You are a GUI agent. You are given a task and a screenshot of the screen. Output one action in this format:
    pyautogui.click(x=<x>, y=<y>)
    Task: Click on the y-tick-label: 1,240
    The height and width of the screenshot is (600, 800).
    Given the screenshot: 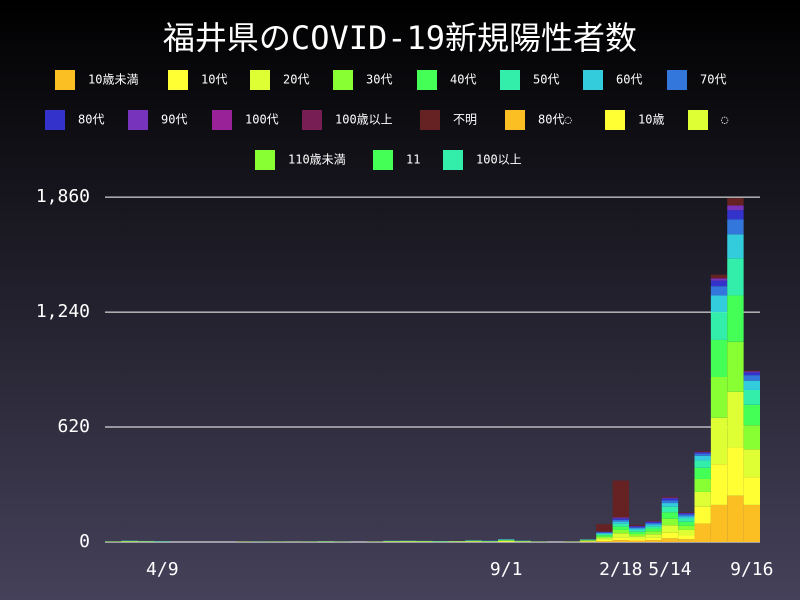 What is the action you would take?
    pyautogui.click(x=63, y=311)
    